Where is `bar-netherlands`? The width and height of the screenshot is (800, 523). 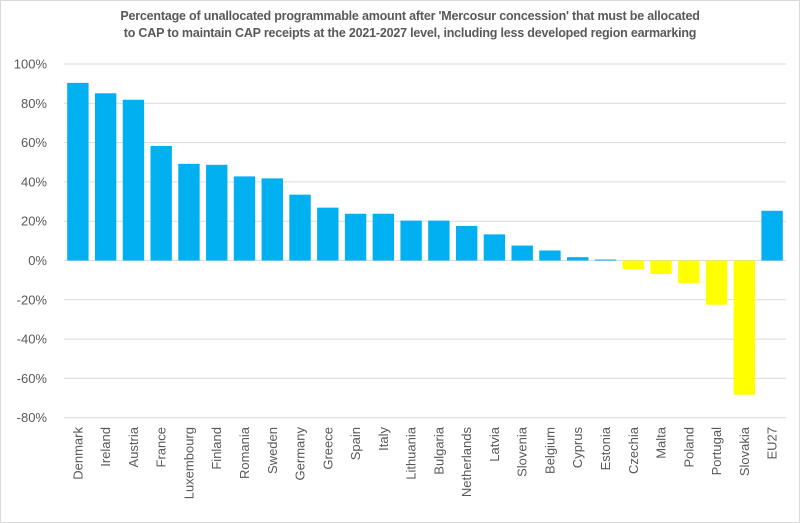
bar-netherlands is located at coordinates (466, 243).